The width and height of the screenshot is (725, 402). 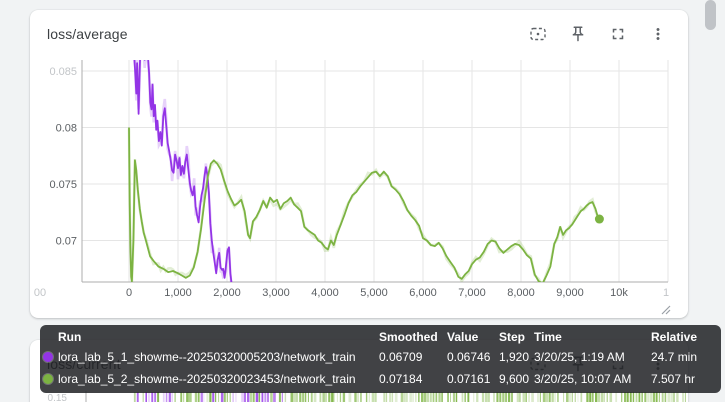 I want to click on svg-text: 0, so click(x=129, y=293).